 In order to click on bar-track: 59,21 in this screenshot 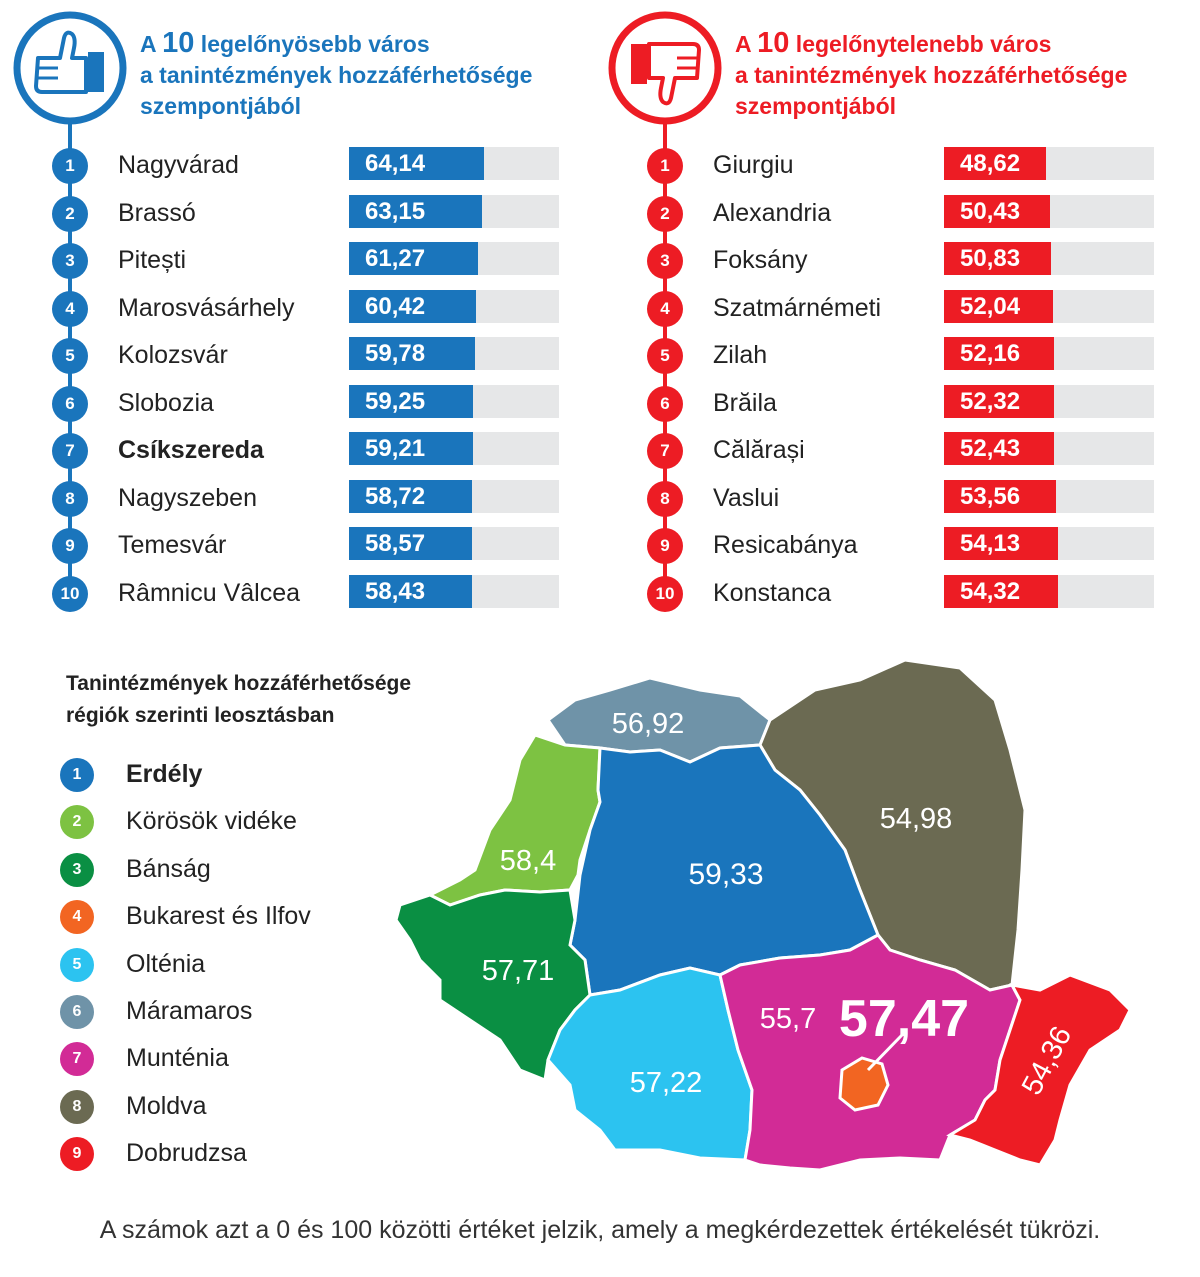, I will do `click(454, 448)`.